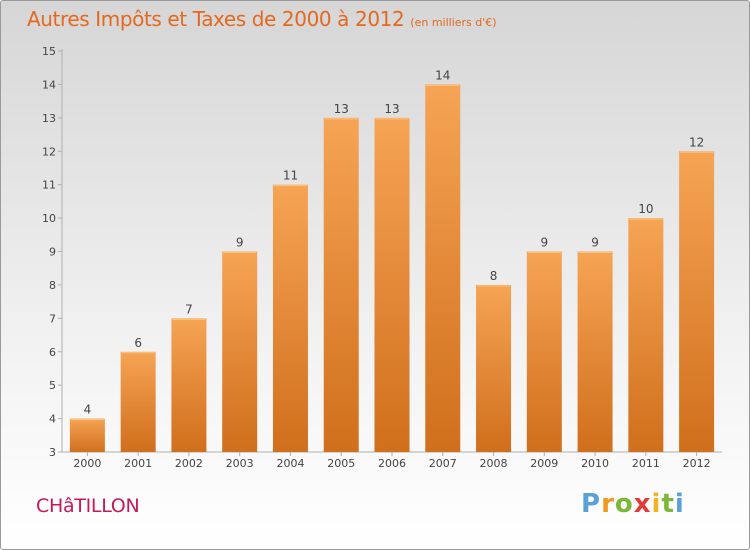  Describe the element at coordinates (494, 368) in the screenshot. I see `bar-2008` at that location.